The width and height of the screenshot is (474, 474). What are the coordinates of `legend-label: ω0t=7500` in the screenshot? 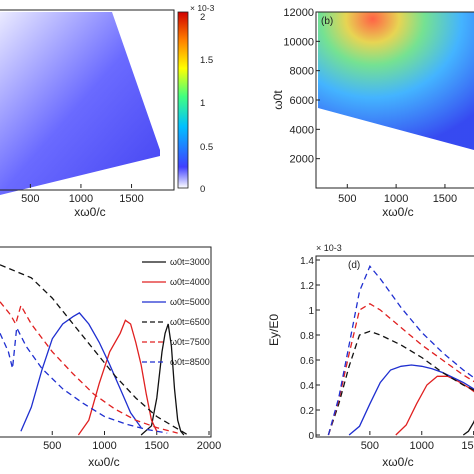 It's located at (190, 342).